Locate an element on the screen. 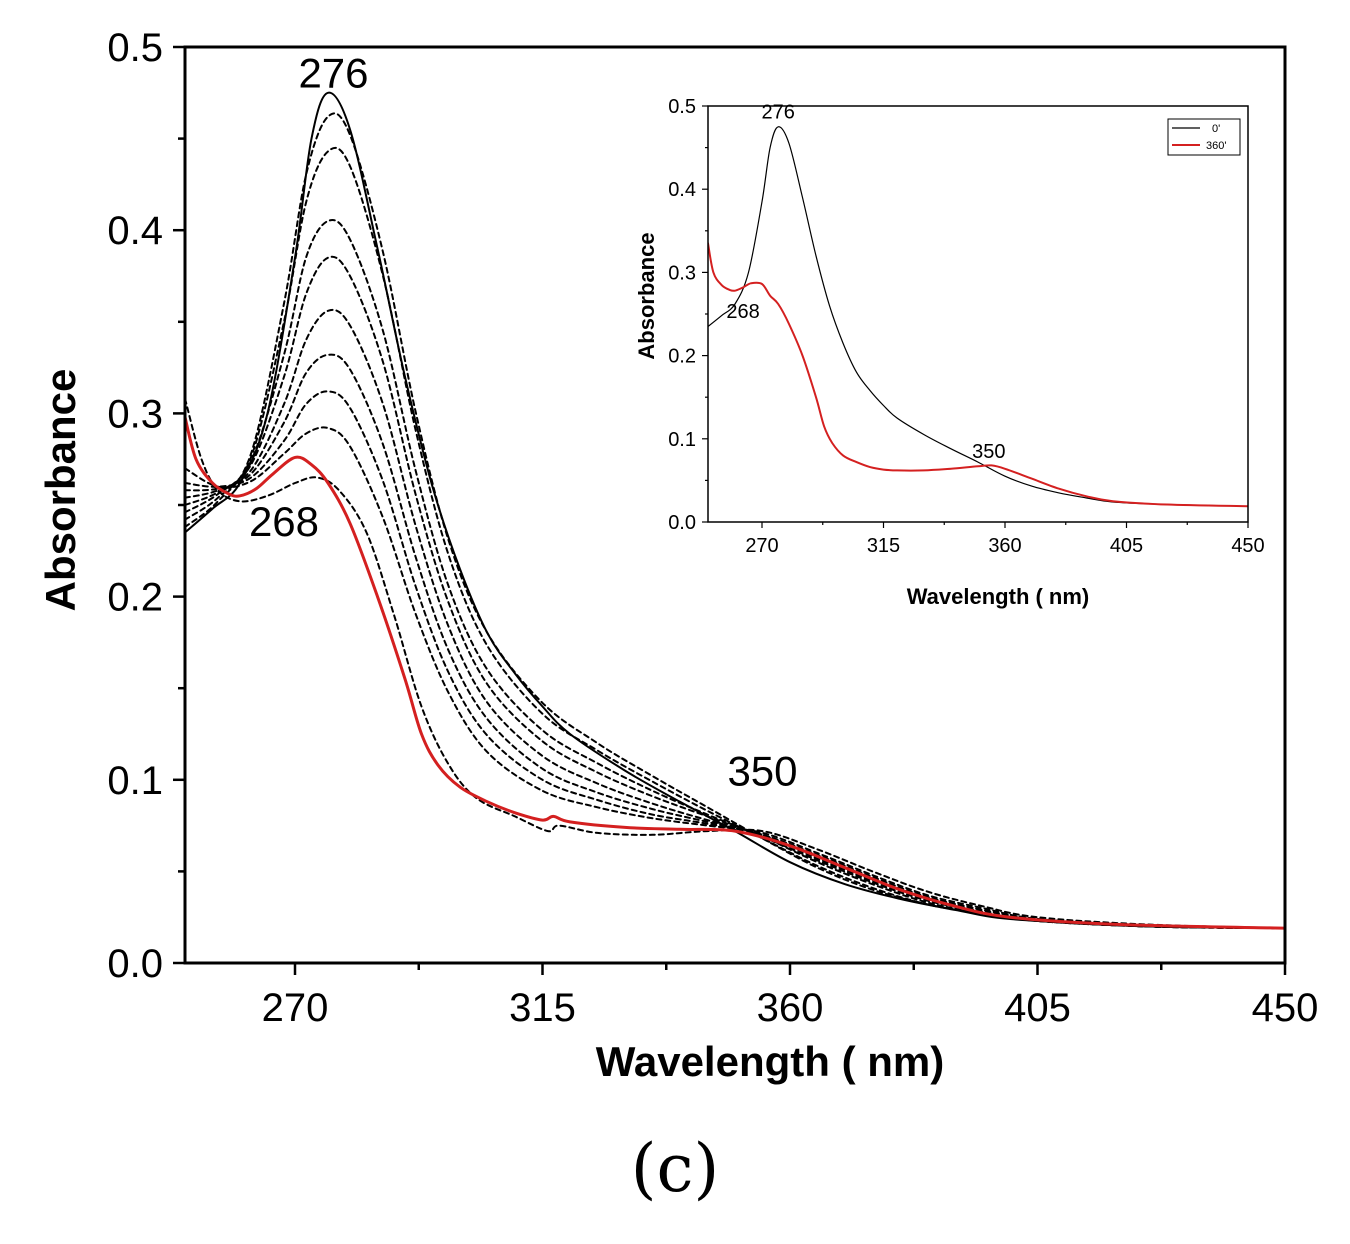 The width and height of the screenshot is (1350, 1244). legend-label-1: 360' is located at coordinates (1216, 146).